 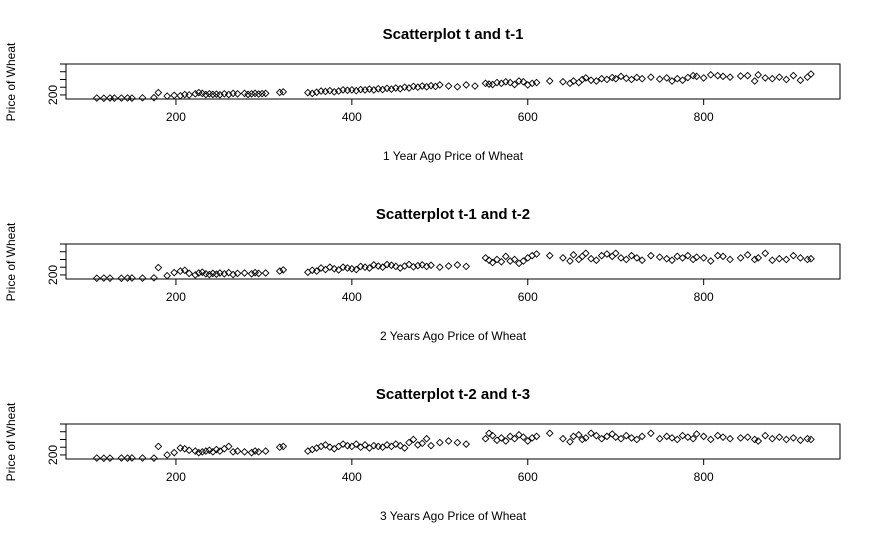 What do you see at coordinates (352, 117) in the screenshot?
I see `x-tick-label: 400` at bounding box center [352, 117].